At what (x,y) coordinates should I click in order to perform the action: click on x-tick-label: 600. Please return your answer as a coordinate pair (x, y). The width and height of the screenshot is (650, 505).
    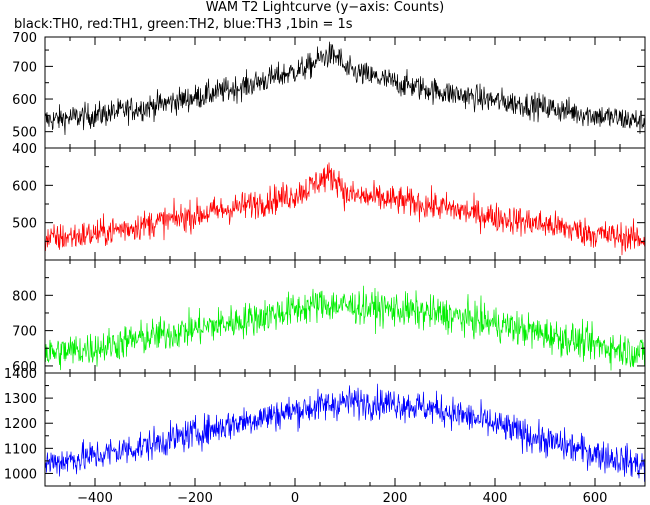
    Looking at the image, I should click on (595, 498).